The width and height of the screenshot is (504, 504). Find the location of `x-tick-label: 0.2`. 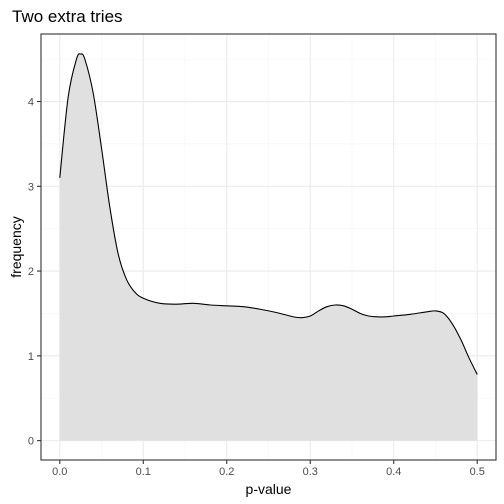

x-tick-label: 0.2 is located at coordinates (226, 472).